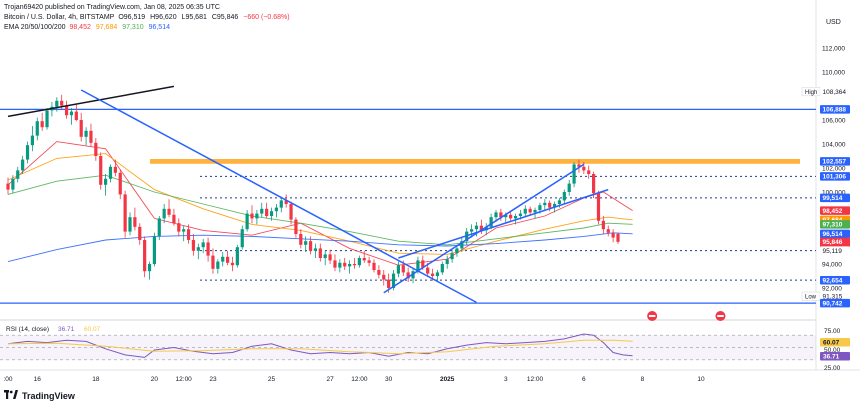 This screenshot has width=860, height=404. Describe the element at coordinates (447, 379) in the screenshot. I see `x-tick-label: 2025` at that location.